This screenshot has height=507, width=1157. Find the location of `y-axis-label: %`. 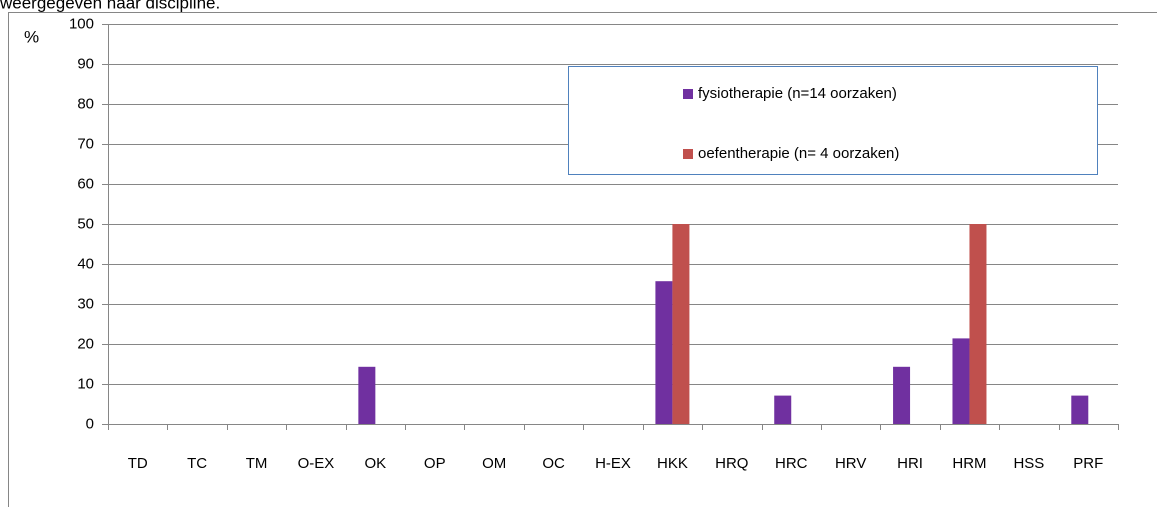

y-axis-label: % is located at coordinates (31, 36).